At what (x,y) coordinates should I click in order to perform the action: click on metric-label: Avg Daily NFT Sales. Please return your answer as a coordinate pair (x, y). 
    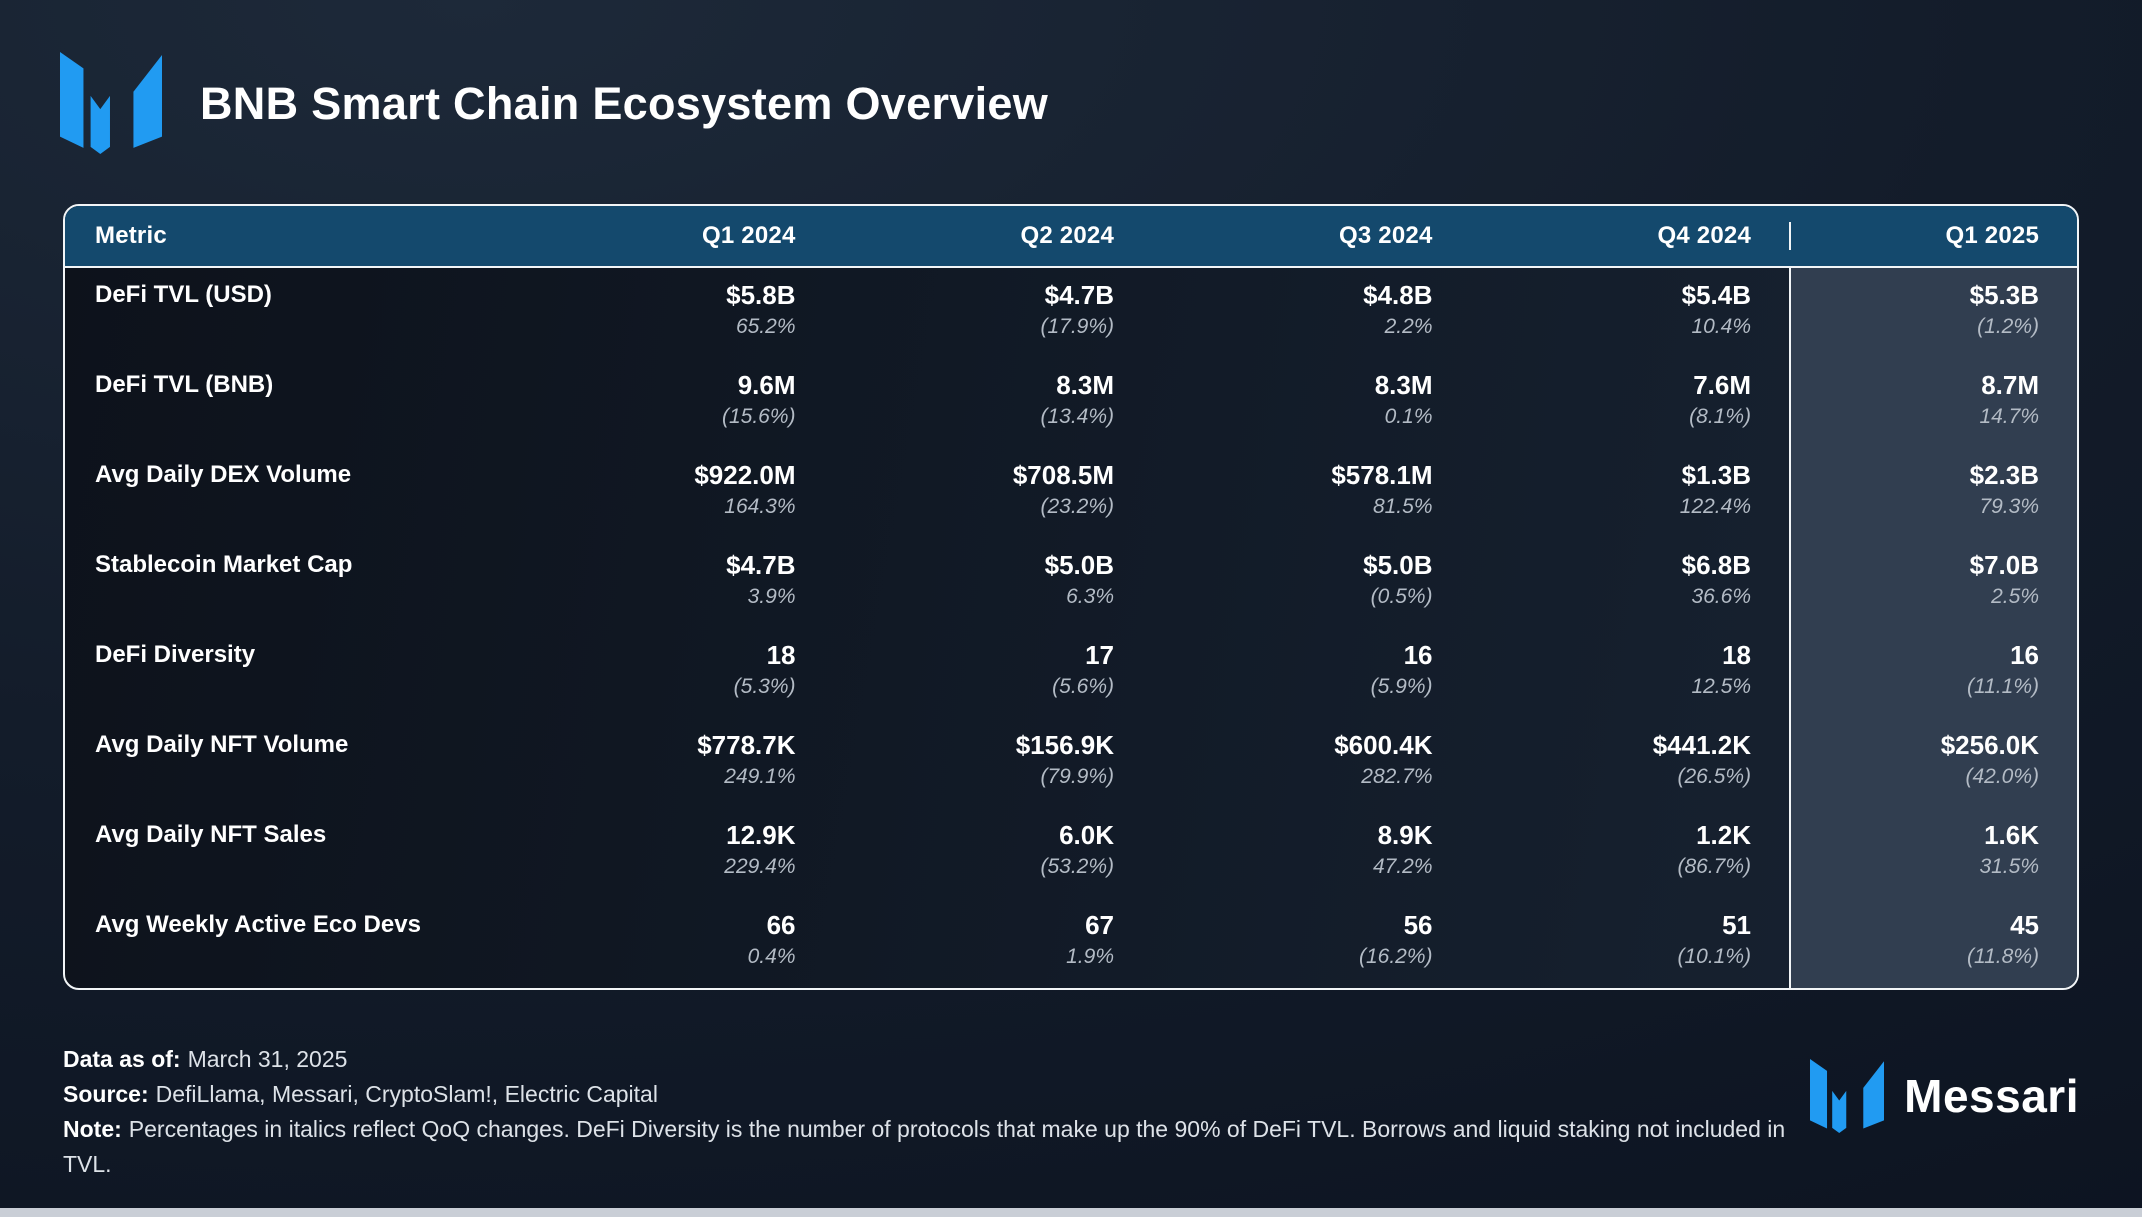
    Looking at the image, I should click on (211, 834).